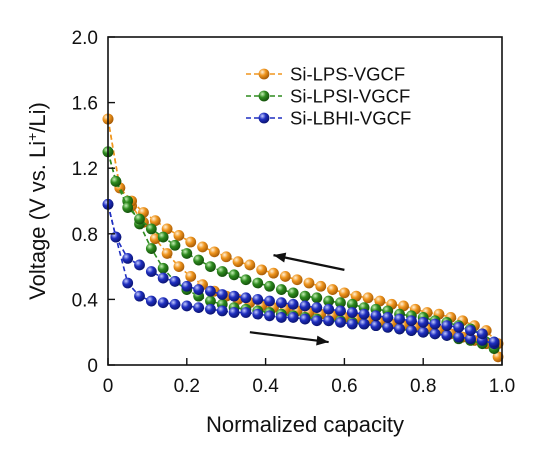  What do you see at coordinates (297, 299) in the screenshot?
I see `annotation-layer` at bounding box center [297, 299].